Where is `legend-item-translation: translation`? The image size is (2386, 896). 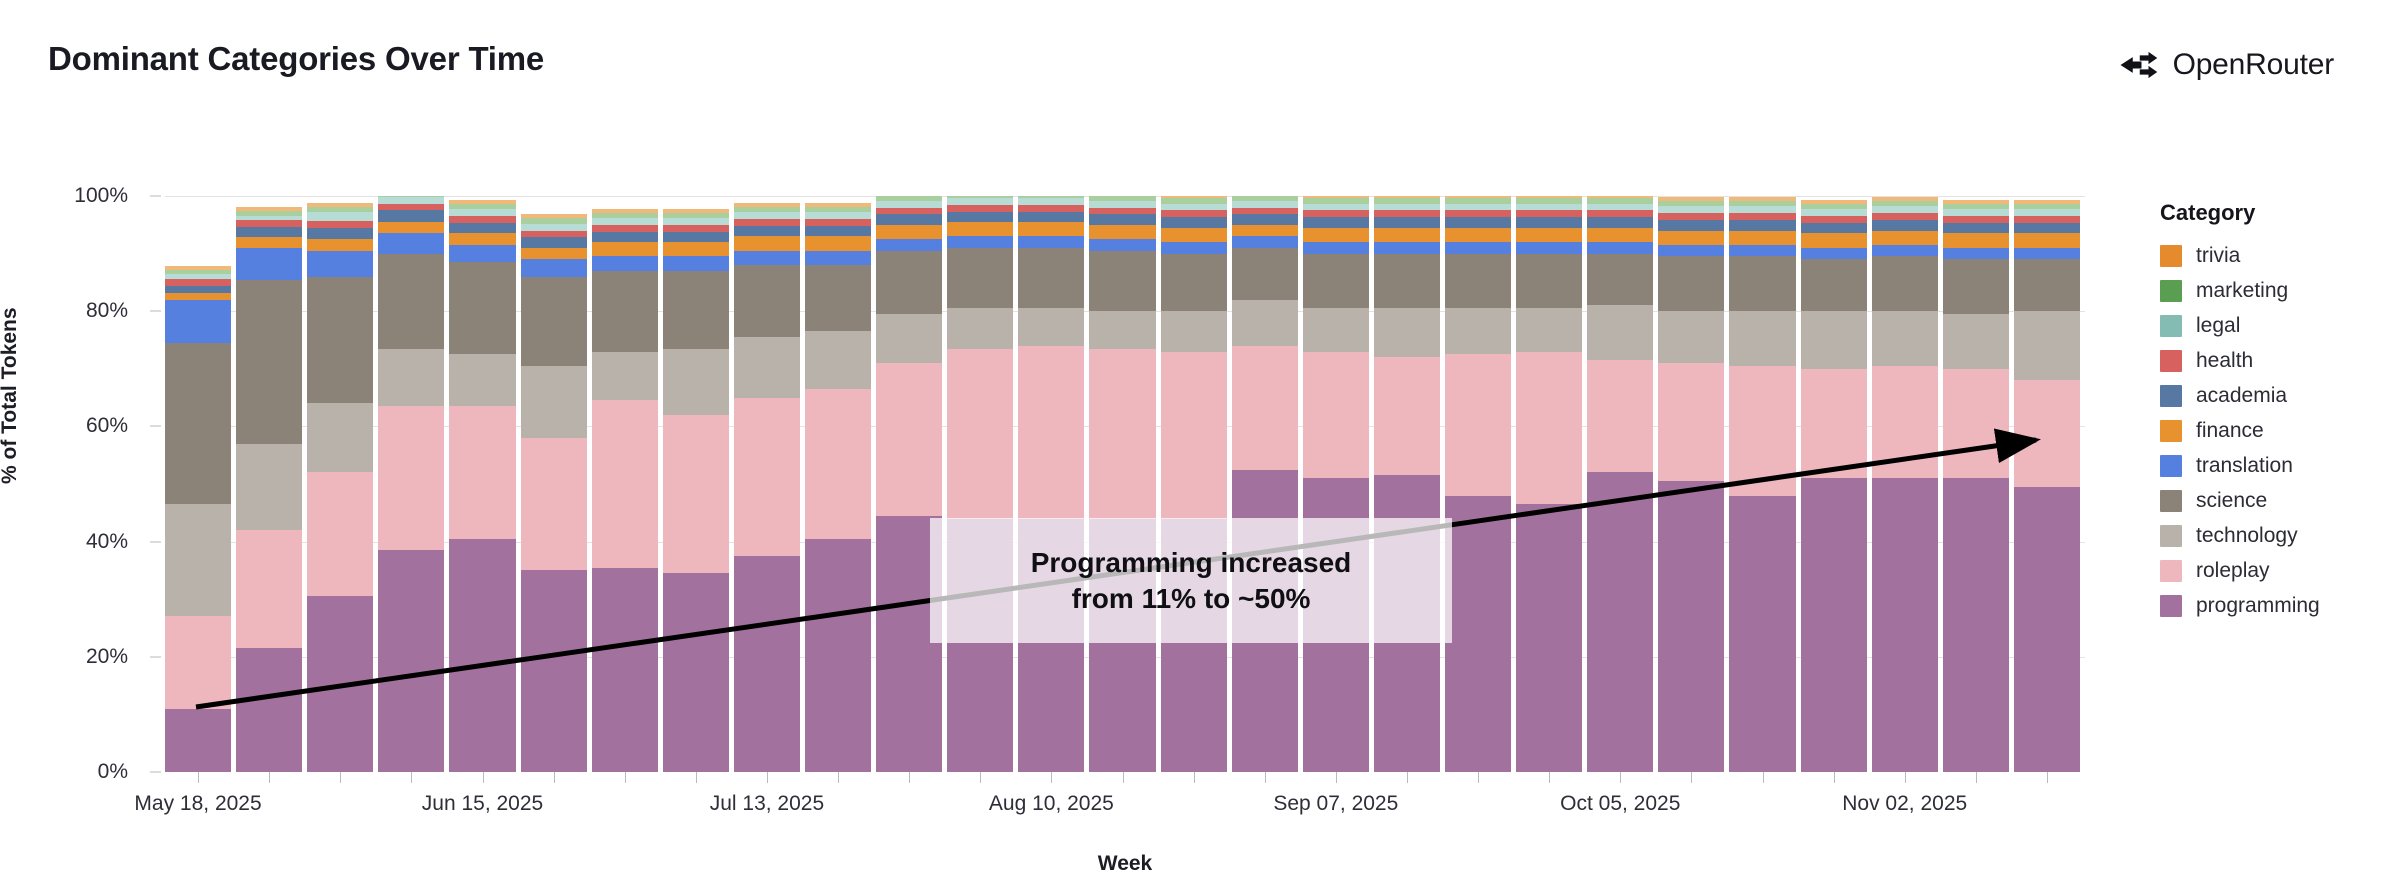
legend-item-translation: translation is located at coordinates (2273, 465).